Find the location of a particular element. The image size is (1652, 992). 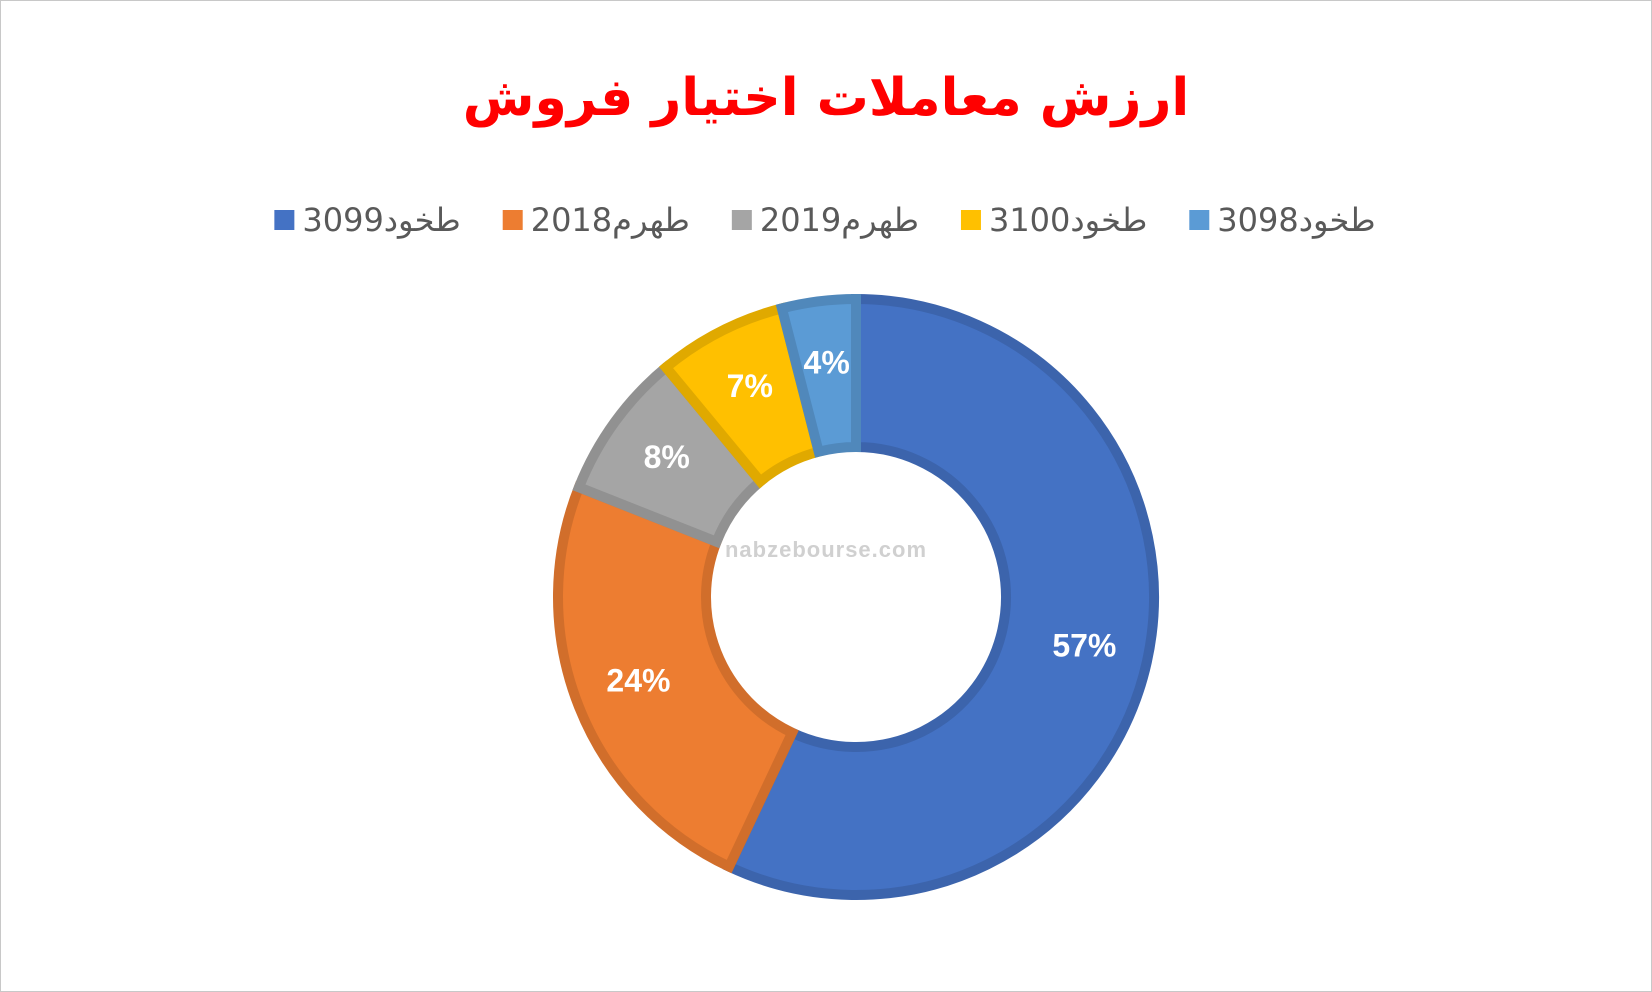

legend-label: طهرم2019 is located at coordinates (839, 220).